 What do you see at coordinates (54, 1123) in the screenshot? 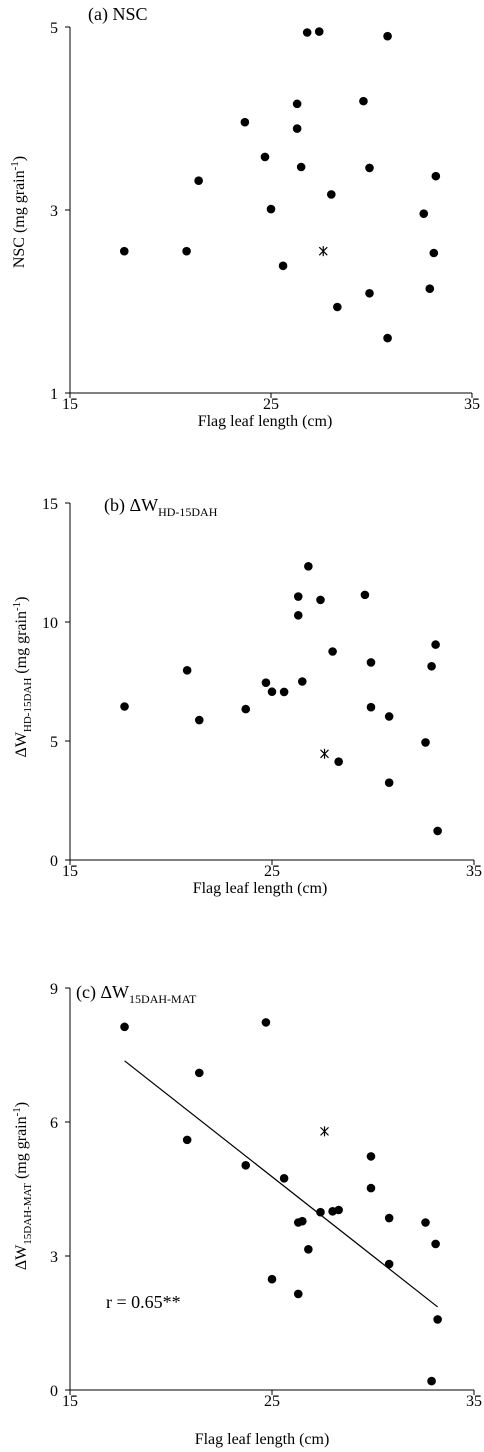
I see `panel-c-ytick-label: 6` at bounding box center [54, 1123].